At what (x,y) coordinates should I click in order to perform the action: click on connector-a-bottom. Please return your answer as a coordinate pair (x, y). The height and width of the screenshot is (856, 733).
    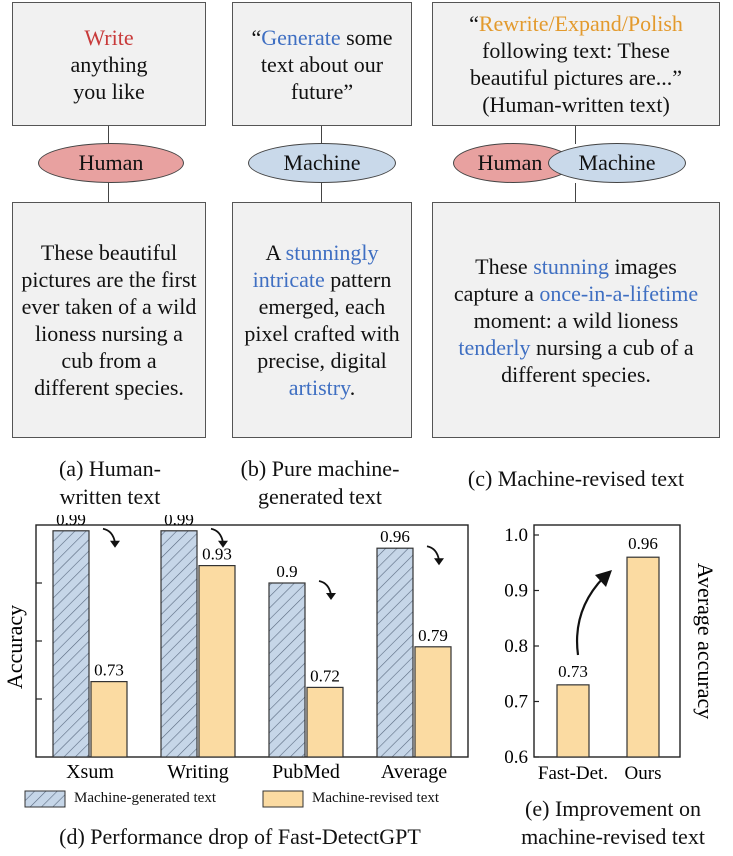
    Looking at the image, I should click on (108, 192).